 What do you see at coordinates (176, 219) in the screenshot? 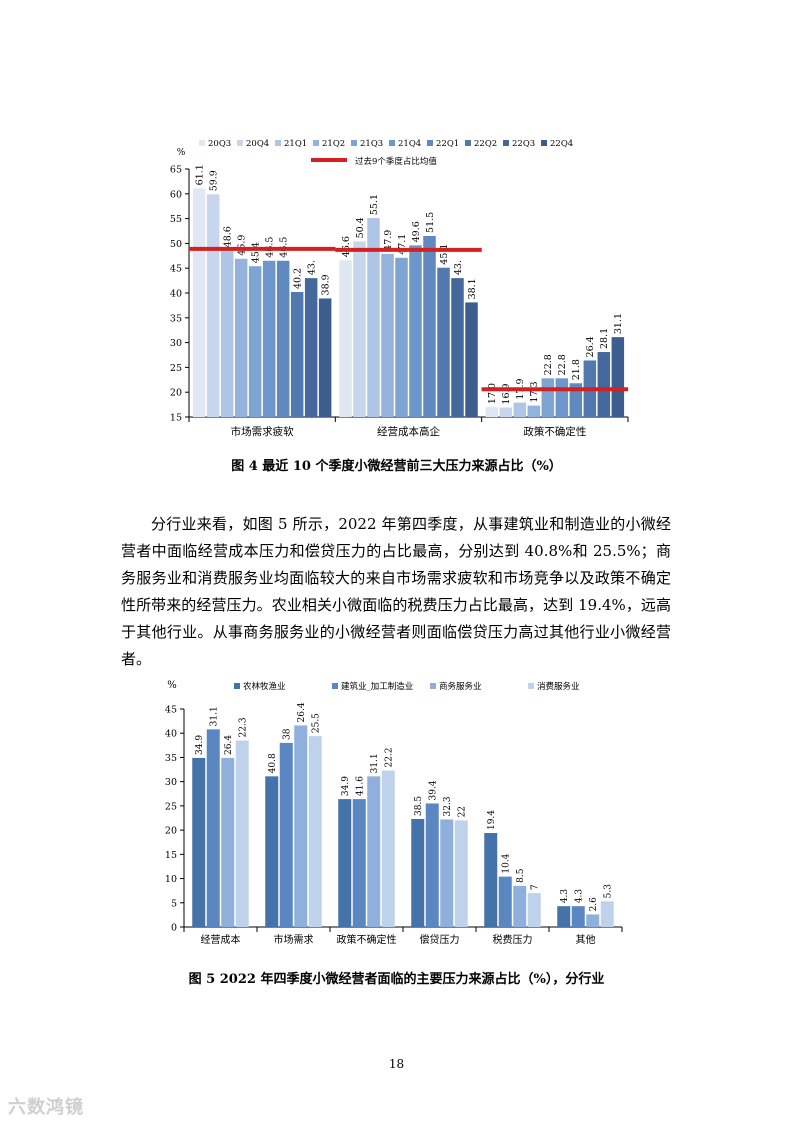
I see `y-tick-label: 55` at bounding box center [176, 219].